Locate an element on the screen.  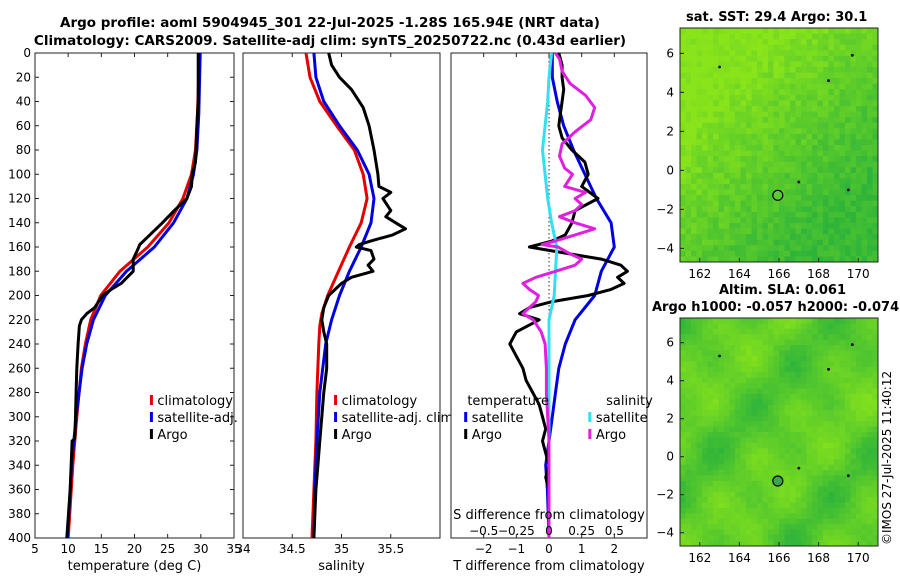
temperature-ytick-label: 200 is located at coordinates (19, 296).